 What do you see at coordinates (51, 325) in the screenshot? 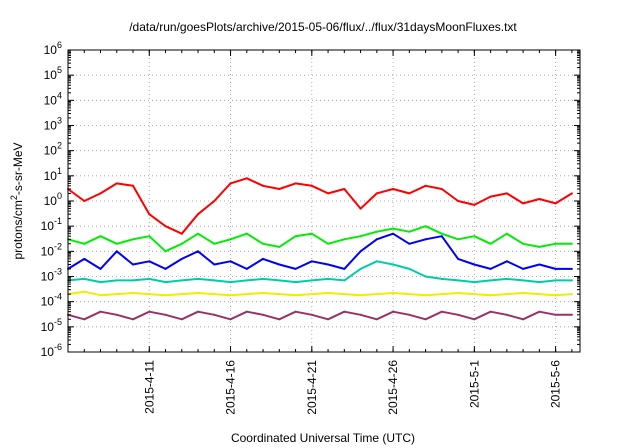
I see `y-tick-label: 10⁻⁵` at bounding box center [51, 325].